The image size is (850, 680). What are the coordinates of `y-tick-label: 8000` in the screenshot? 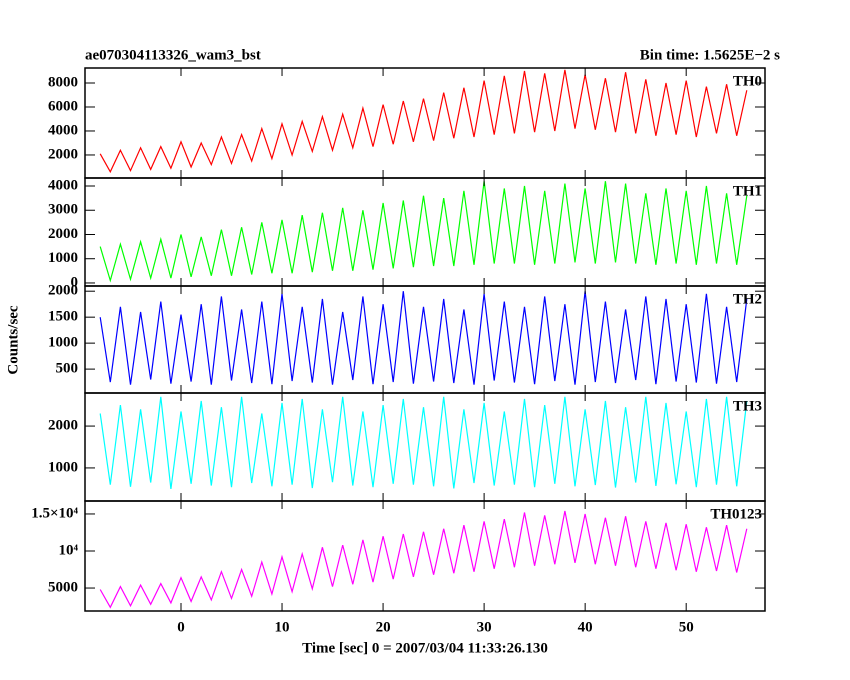 It's located at (63, 82).